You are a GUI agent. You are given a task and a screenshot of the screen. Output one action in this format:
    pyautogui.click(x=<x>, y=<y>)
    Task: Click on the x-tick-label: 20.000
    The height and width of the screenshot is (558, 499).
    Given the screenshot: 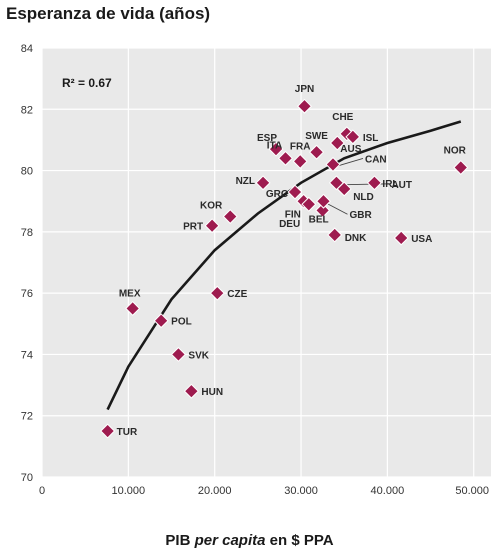 What is the action you would take?
    pyautogui.click(x=215, y=491)
    